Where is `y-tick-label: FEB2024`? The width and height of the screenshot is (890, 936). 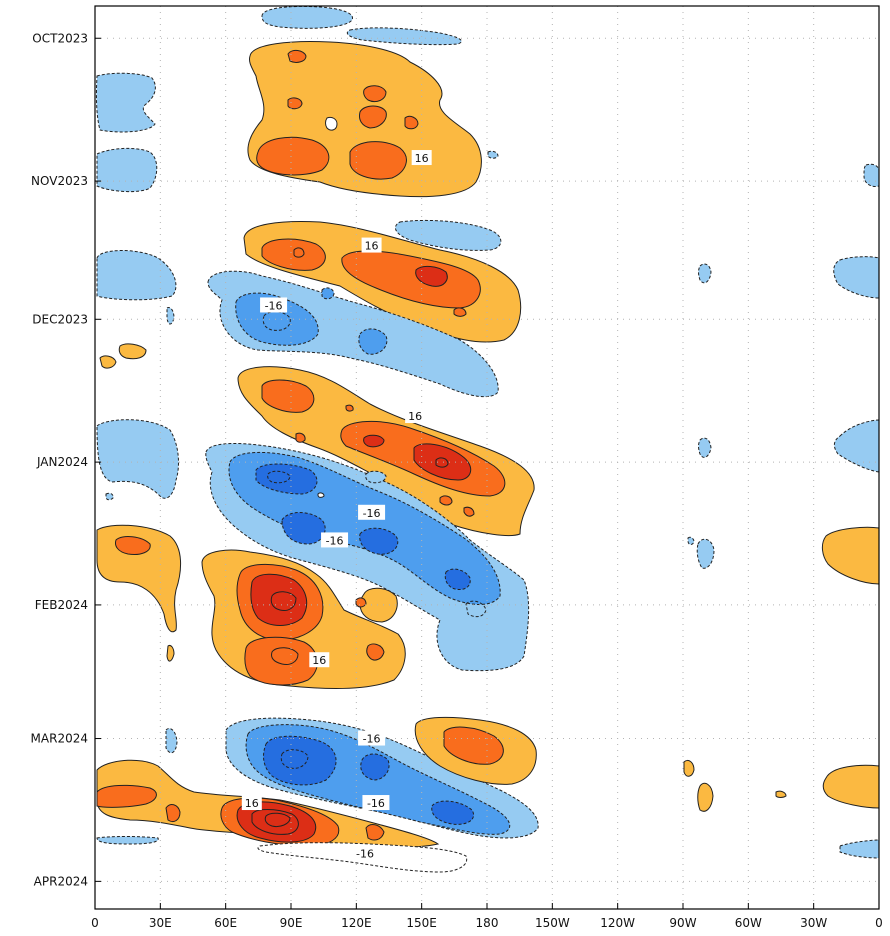 y-tick-label: FEB2024 is located at coordinates (61, 605).